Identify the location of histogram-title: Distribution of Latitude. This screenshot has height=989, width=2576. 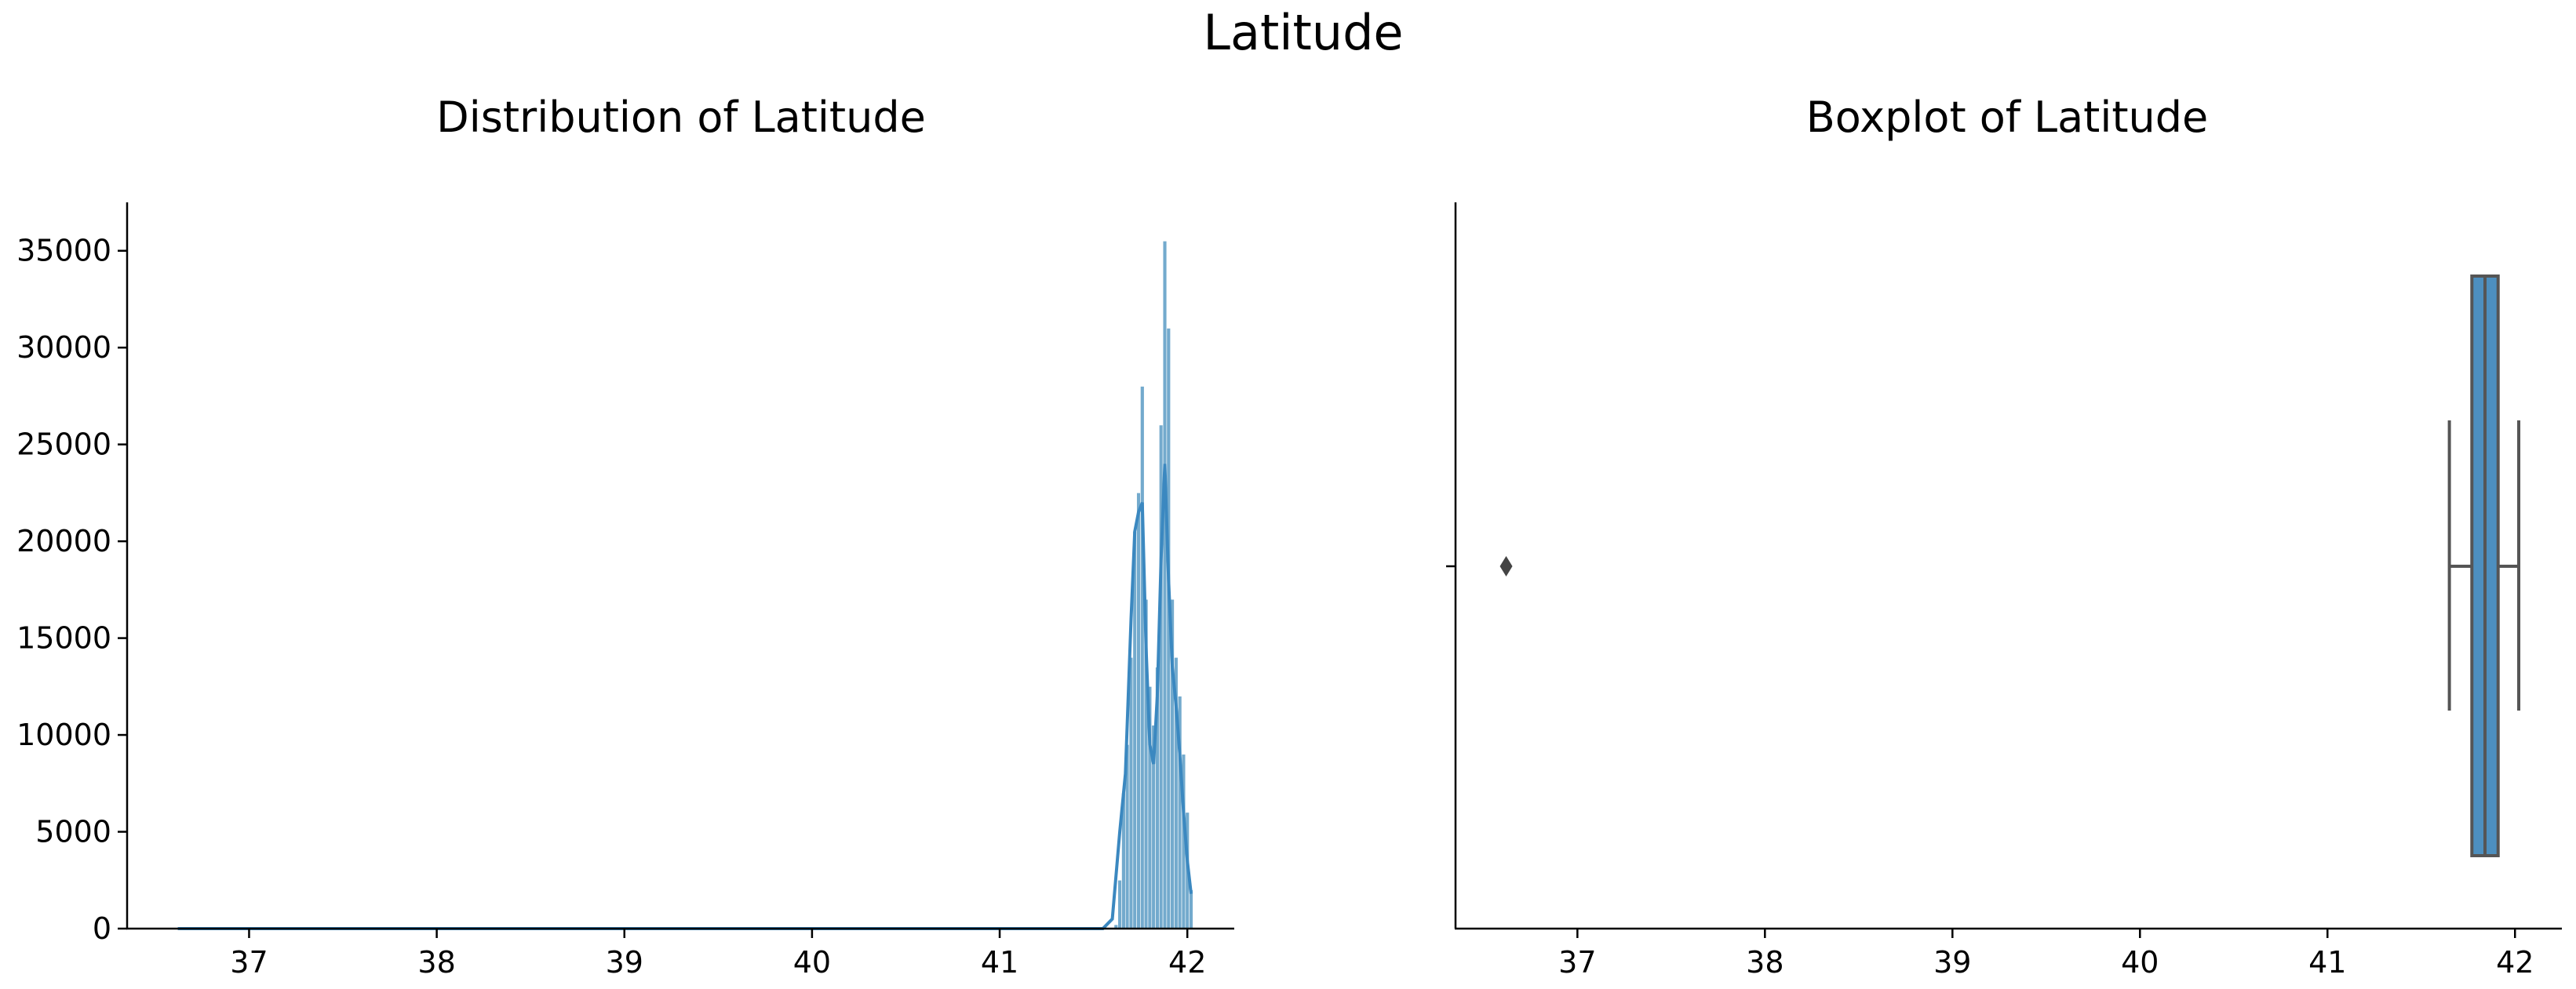
(681, 117).